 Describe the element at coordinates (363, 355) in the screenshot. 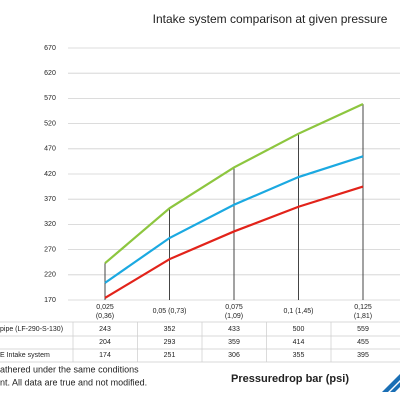

I see `table-value: 395` at that location.